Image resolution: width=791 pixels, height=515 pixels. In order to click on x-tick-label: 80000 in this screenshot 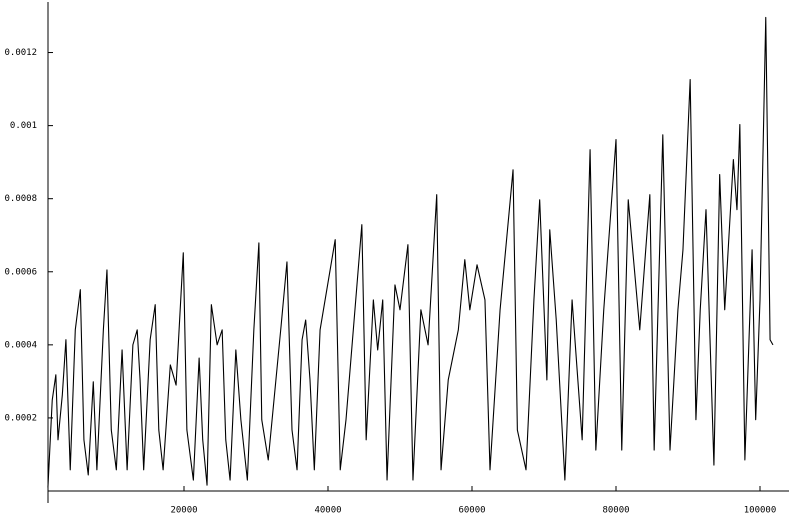, I will do `click(615, 510)`.